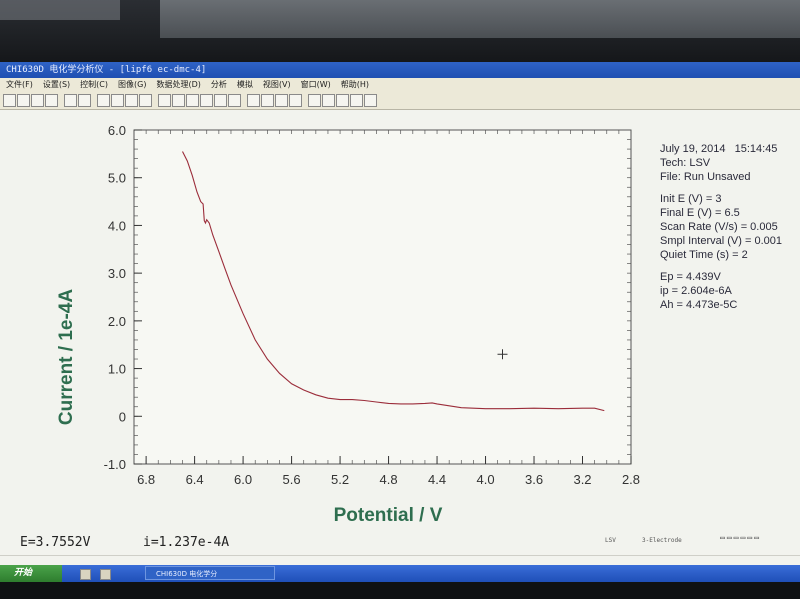 The width and height of the screenshot is (800, 599). Describe the element at coordinates (631, 479) in the screenshot. I see `x-tick-label: 2.8` at that location.